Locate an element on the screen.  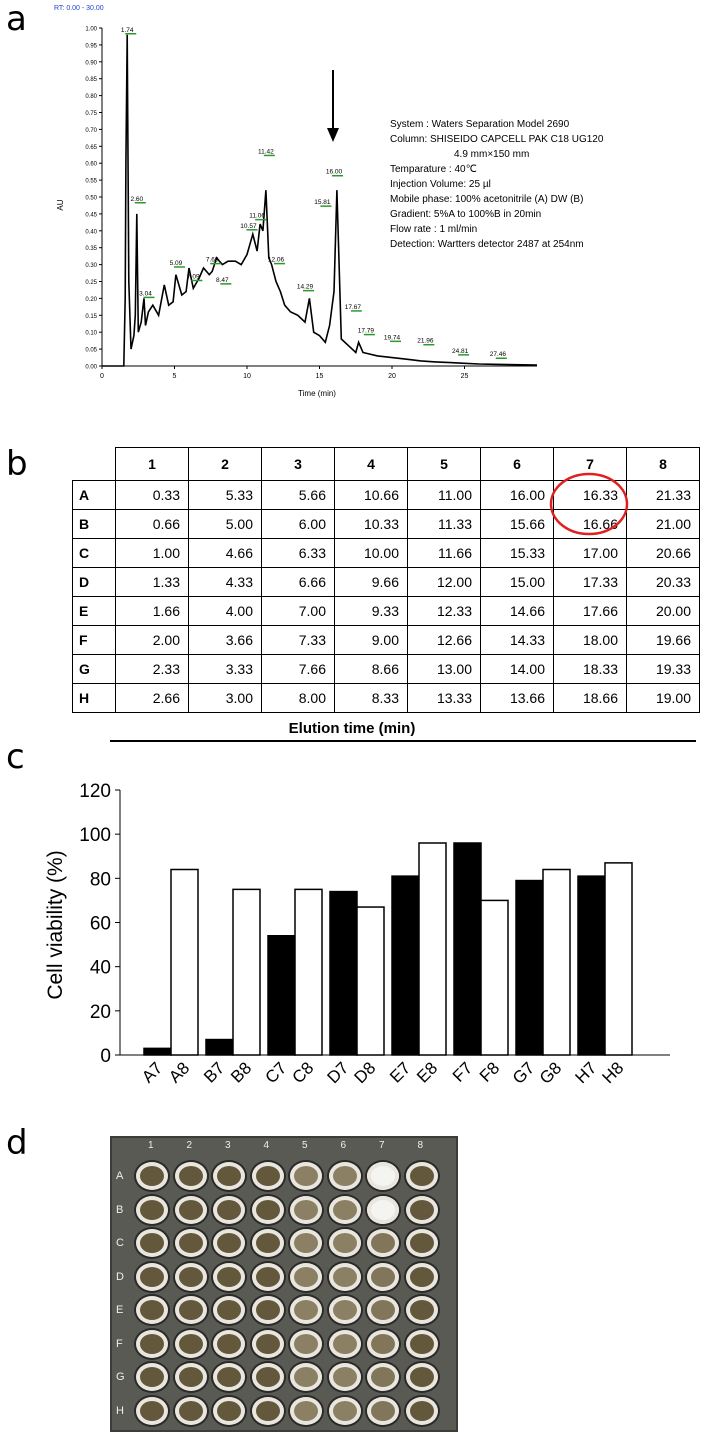
elution-underline is located at coordinates (403, 741).